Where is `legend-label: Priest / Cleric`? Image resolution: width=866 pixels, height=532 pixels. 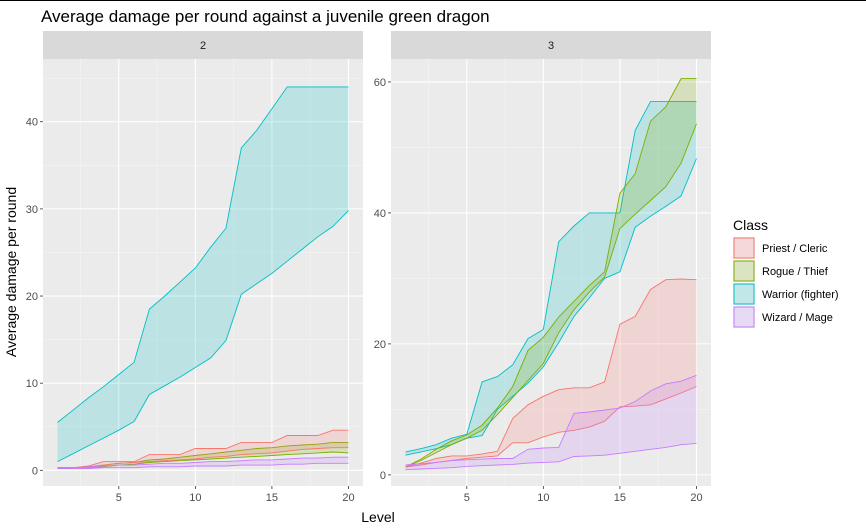
legend-label: Priest / Cleric is located at coordinates (795, 249).